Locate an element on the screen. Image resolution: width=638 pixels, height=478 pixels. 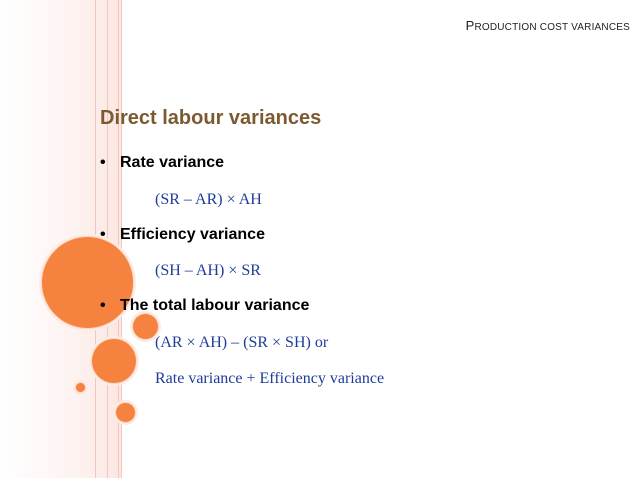
decor-circle-medium is located at coordinates (114, 361).